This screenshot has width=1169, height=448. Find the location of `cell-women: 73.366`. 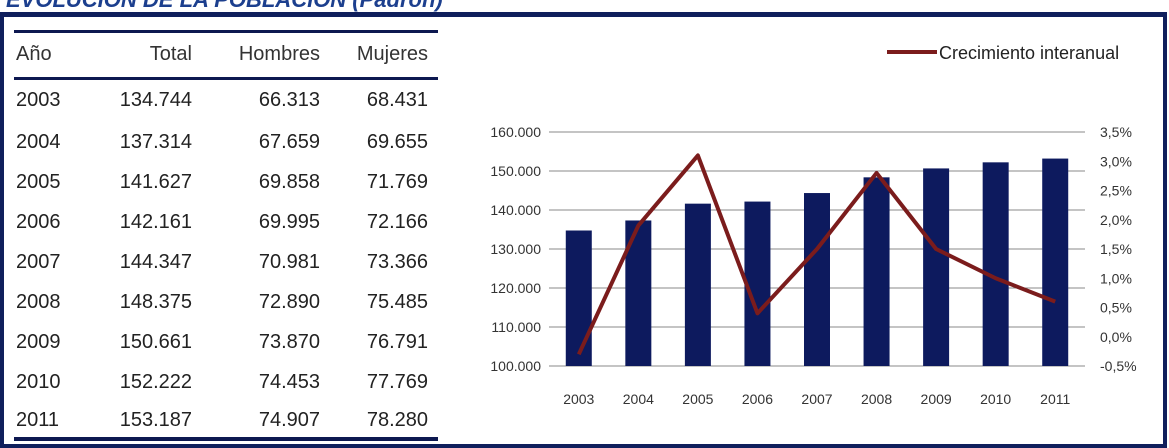

cell-women: 73.366 is located at coordinates (397, 262).